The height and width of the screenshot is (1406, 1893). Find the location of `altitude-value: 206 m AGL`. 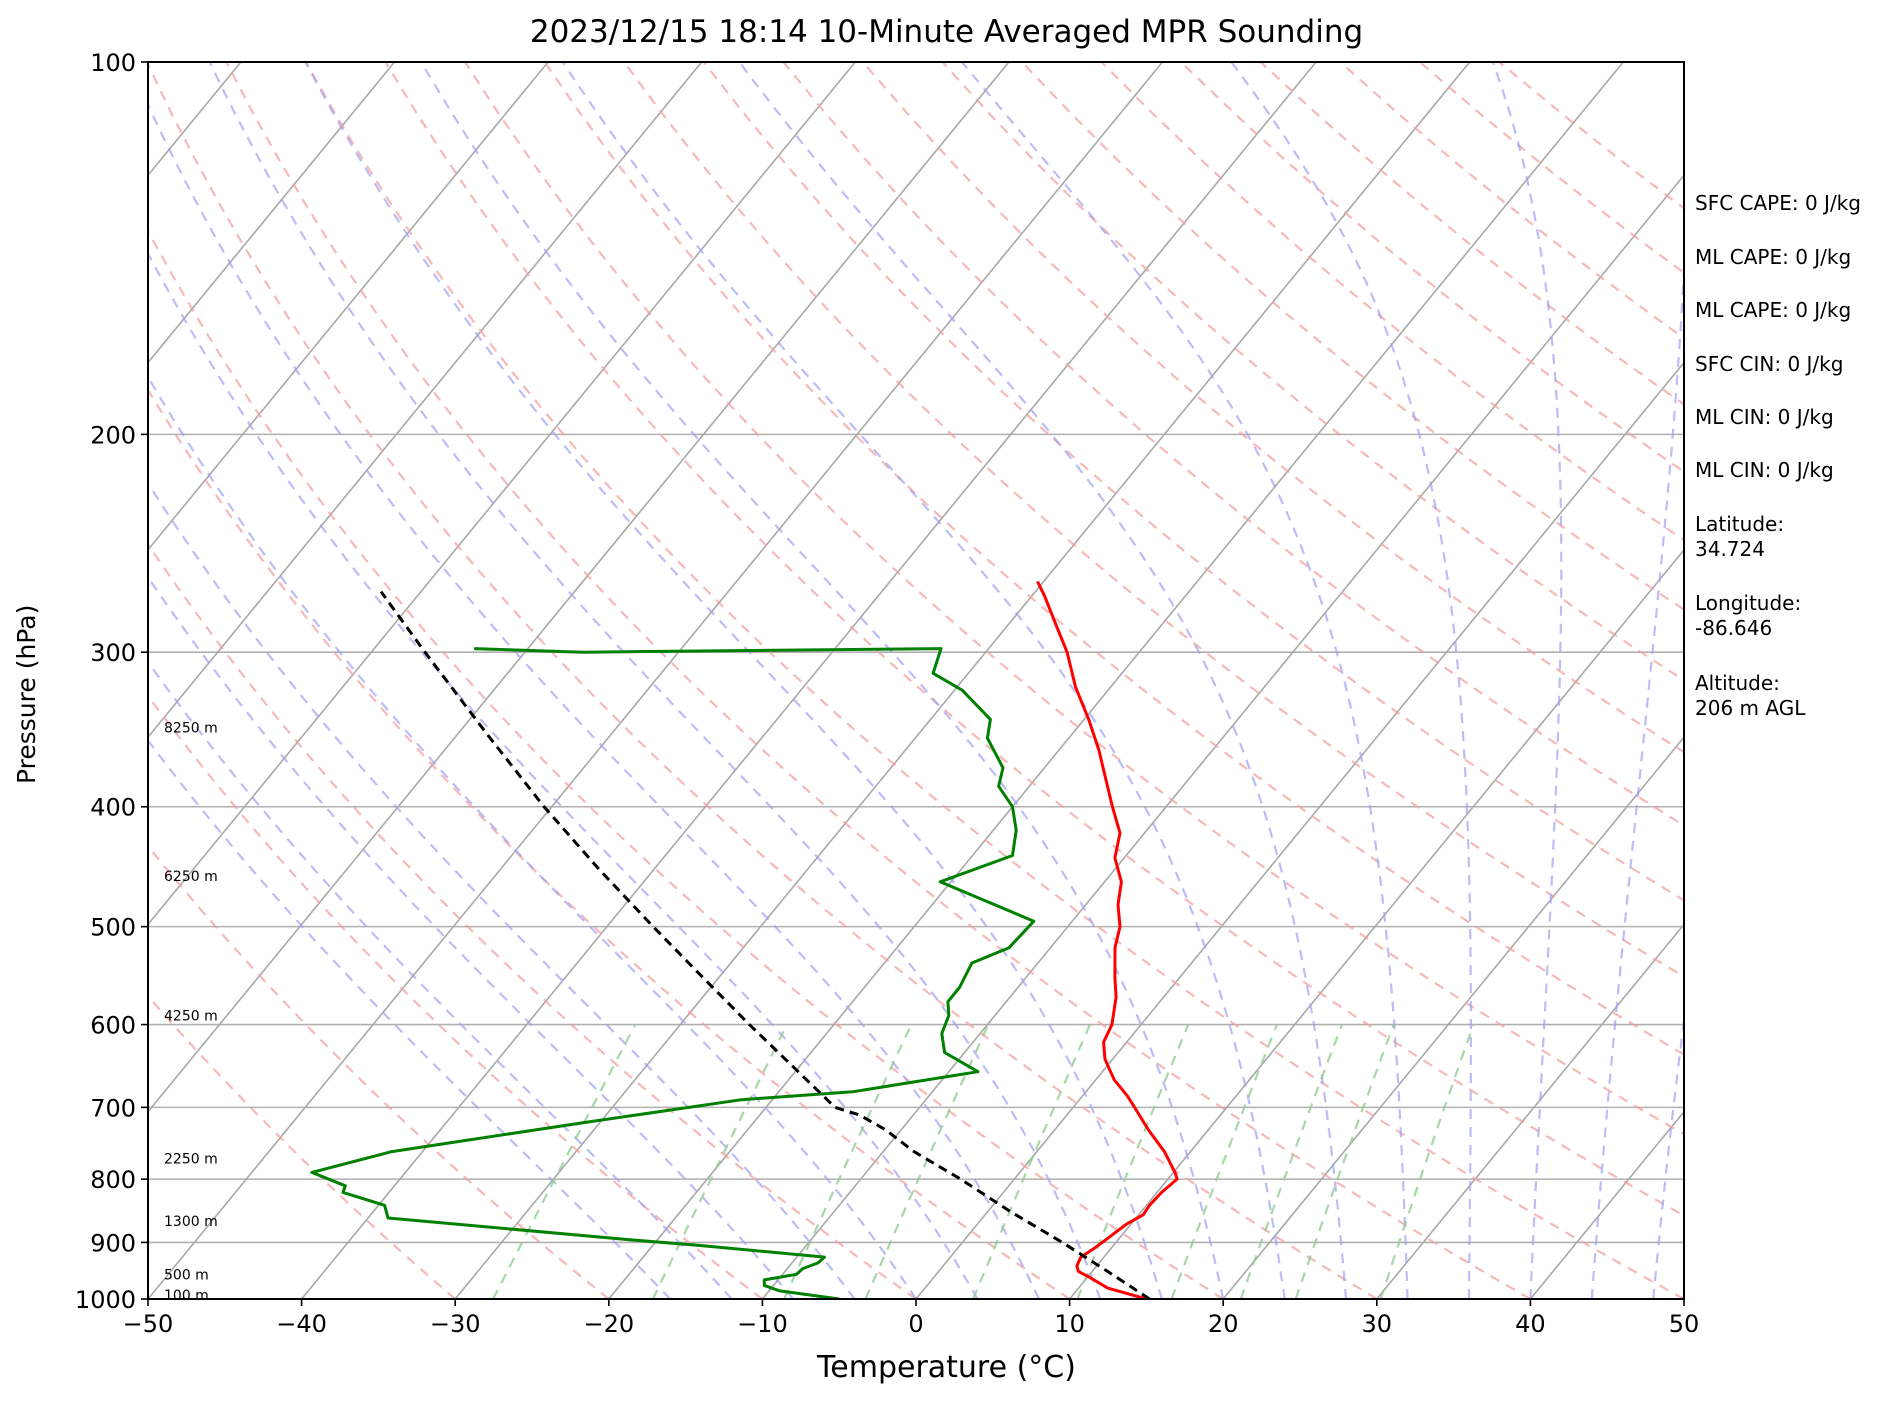

altitude-value: 206 m AGL is located at coordinates (1750, 708).